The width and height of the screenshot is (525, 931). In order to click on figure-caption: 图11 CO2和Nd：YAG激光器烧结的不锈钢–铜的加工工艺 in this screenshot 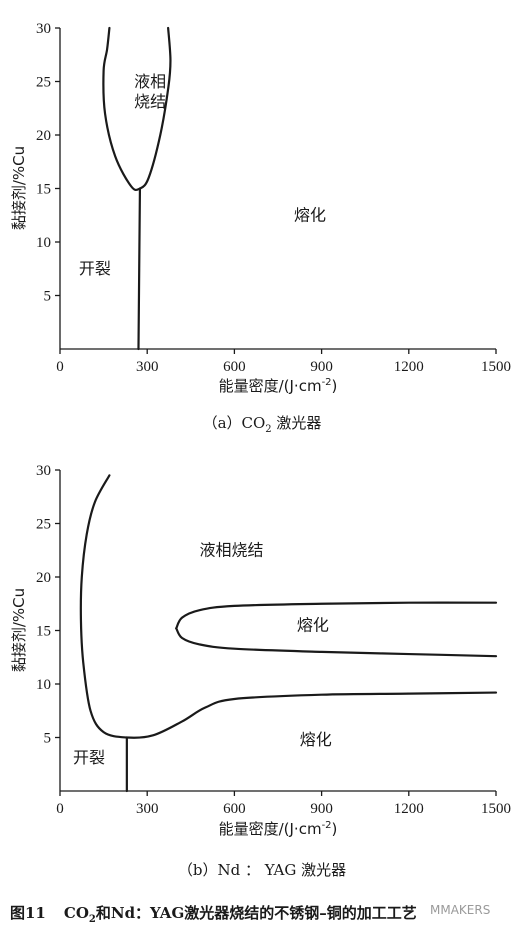, I will do `click(213, 914)`.